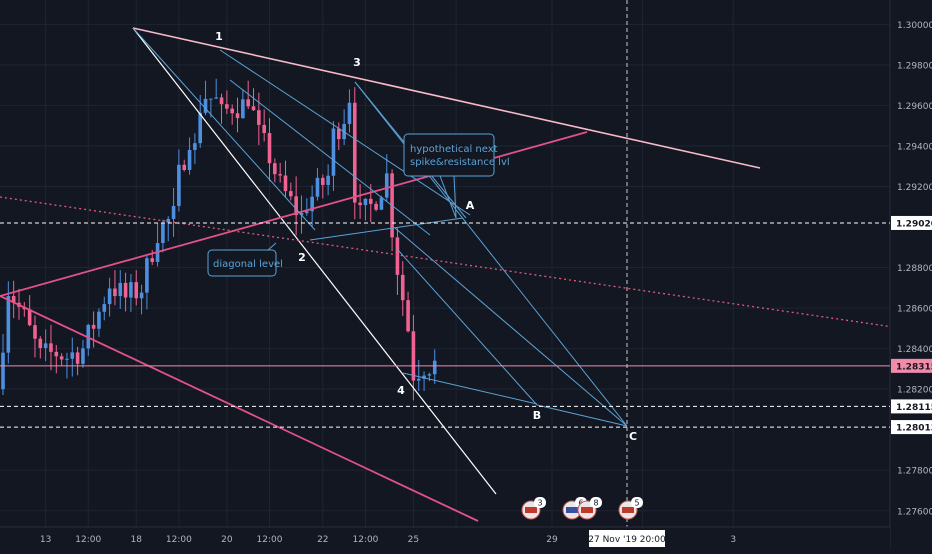  What do you see at coordinates (914, 391) in the screenshot?
I see `price-tick-label: 1.28200` at bounding box center [914, 391].